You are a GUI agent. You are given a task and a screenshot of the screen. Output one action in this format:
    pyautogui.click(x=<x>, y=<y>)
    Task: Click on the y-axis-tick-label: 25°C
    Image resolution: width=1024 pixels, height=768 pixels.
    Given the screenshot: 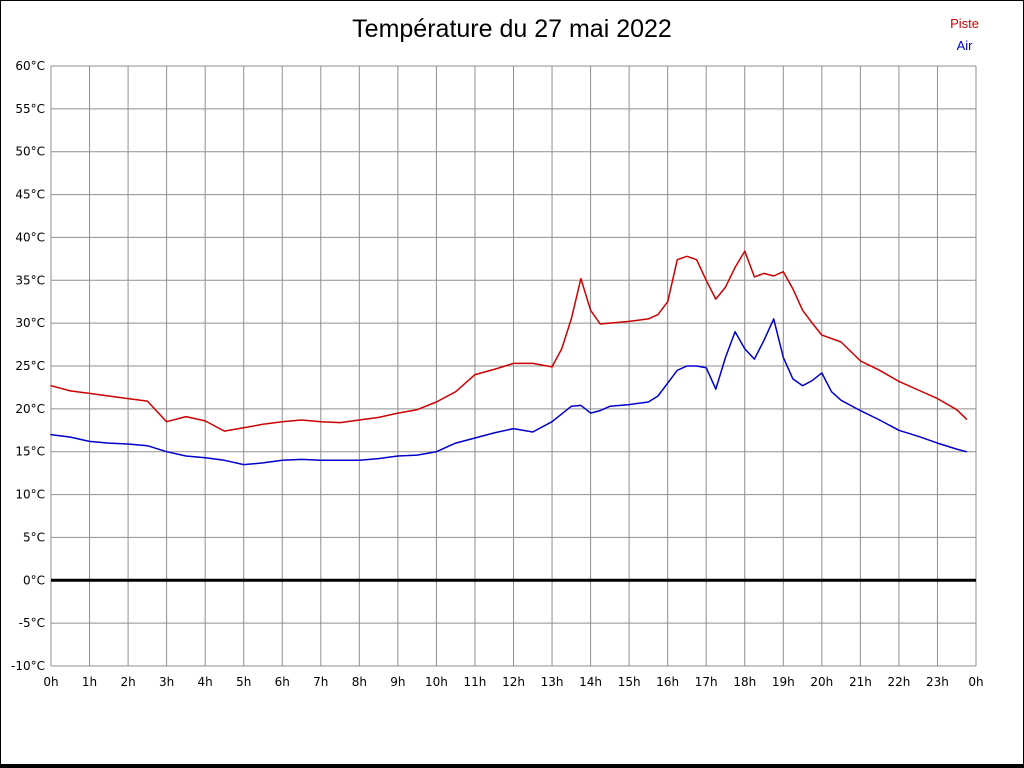 What is the action you would take?
    pyautogui.click(x=30, y=366)
    